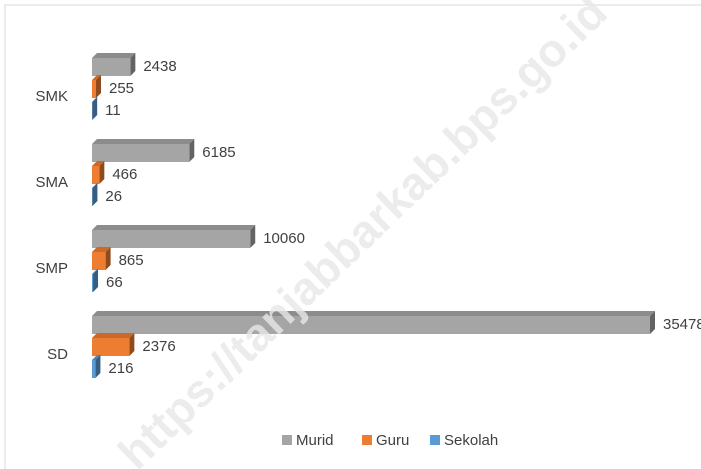 Image resolution: width=701 pixels, height=469 pixels. I want to click on data-label: 2376, so click(158, 346).